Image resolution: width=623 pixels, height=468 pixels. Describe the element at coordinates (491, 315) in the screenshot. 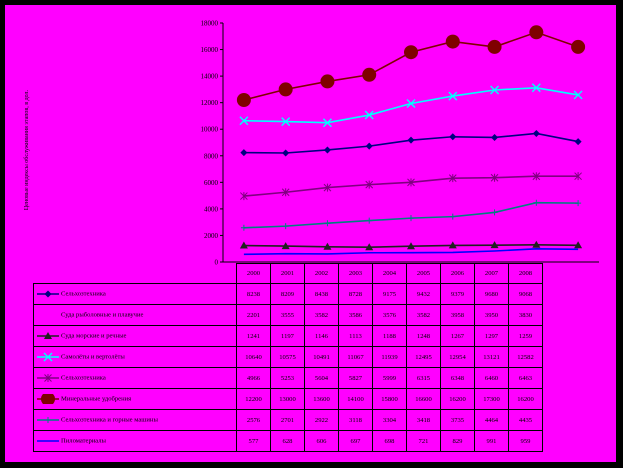

I see `table-cell: 3950` at that location.